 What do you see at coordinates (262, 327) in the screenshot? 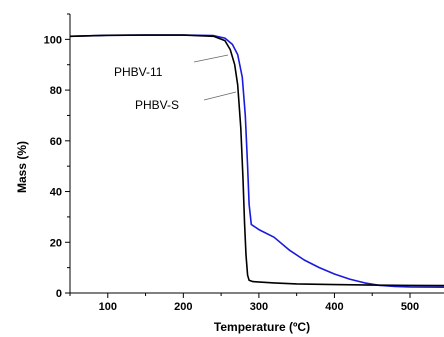
I see `x-axis-title: Temperature (ºC)` at bounding box center [262, 327].